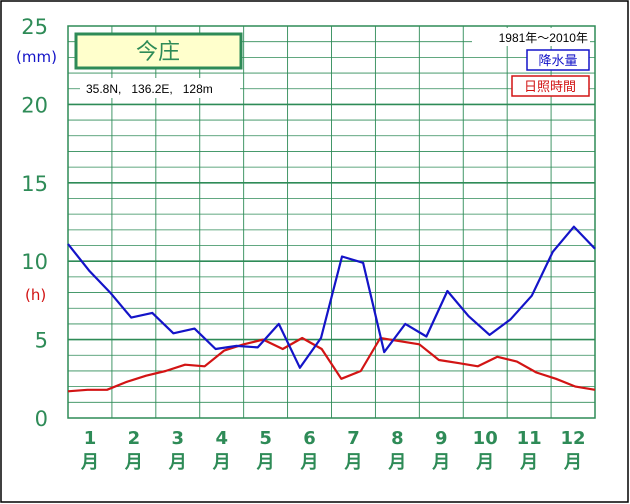  I want to click on y-tick-label: 15, so click(34, 184).